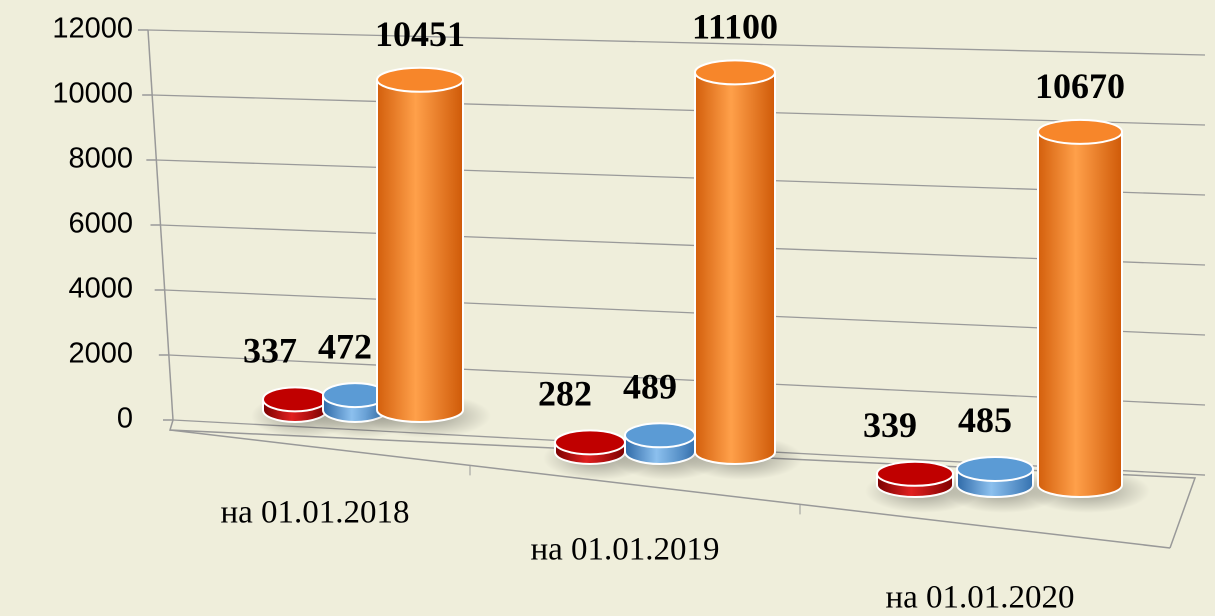  Describe the element at coordinates (890, 425) in the screenshot. I see `value-label: 339` at that location.